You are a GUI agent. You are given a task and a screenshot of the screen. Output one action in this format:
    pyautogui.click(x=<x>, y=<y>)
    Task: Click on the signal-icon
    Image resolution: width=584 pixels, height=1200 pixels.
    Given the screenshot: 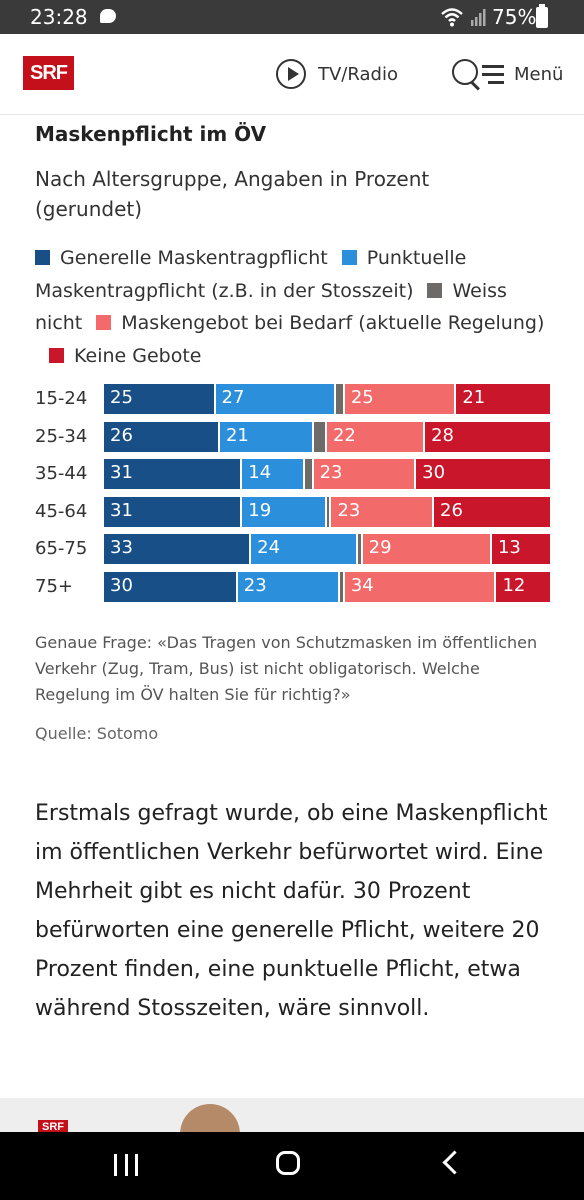 What is the action you would take?
    pyautogui.click(x=478, y=17)
    